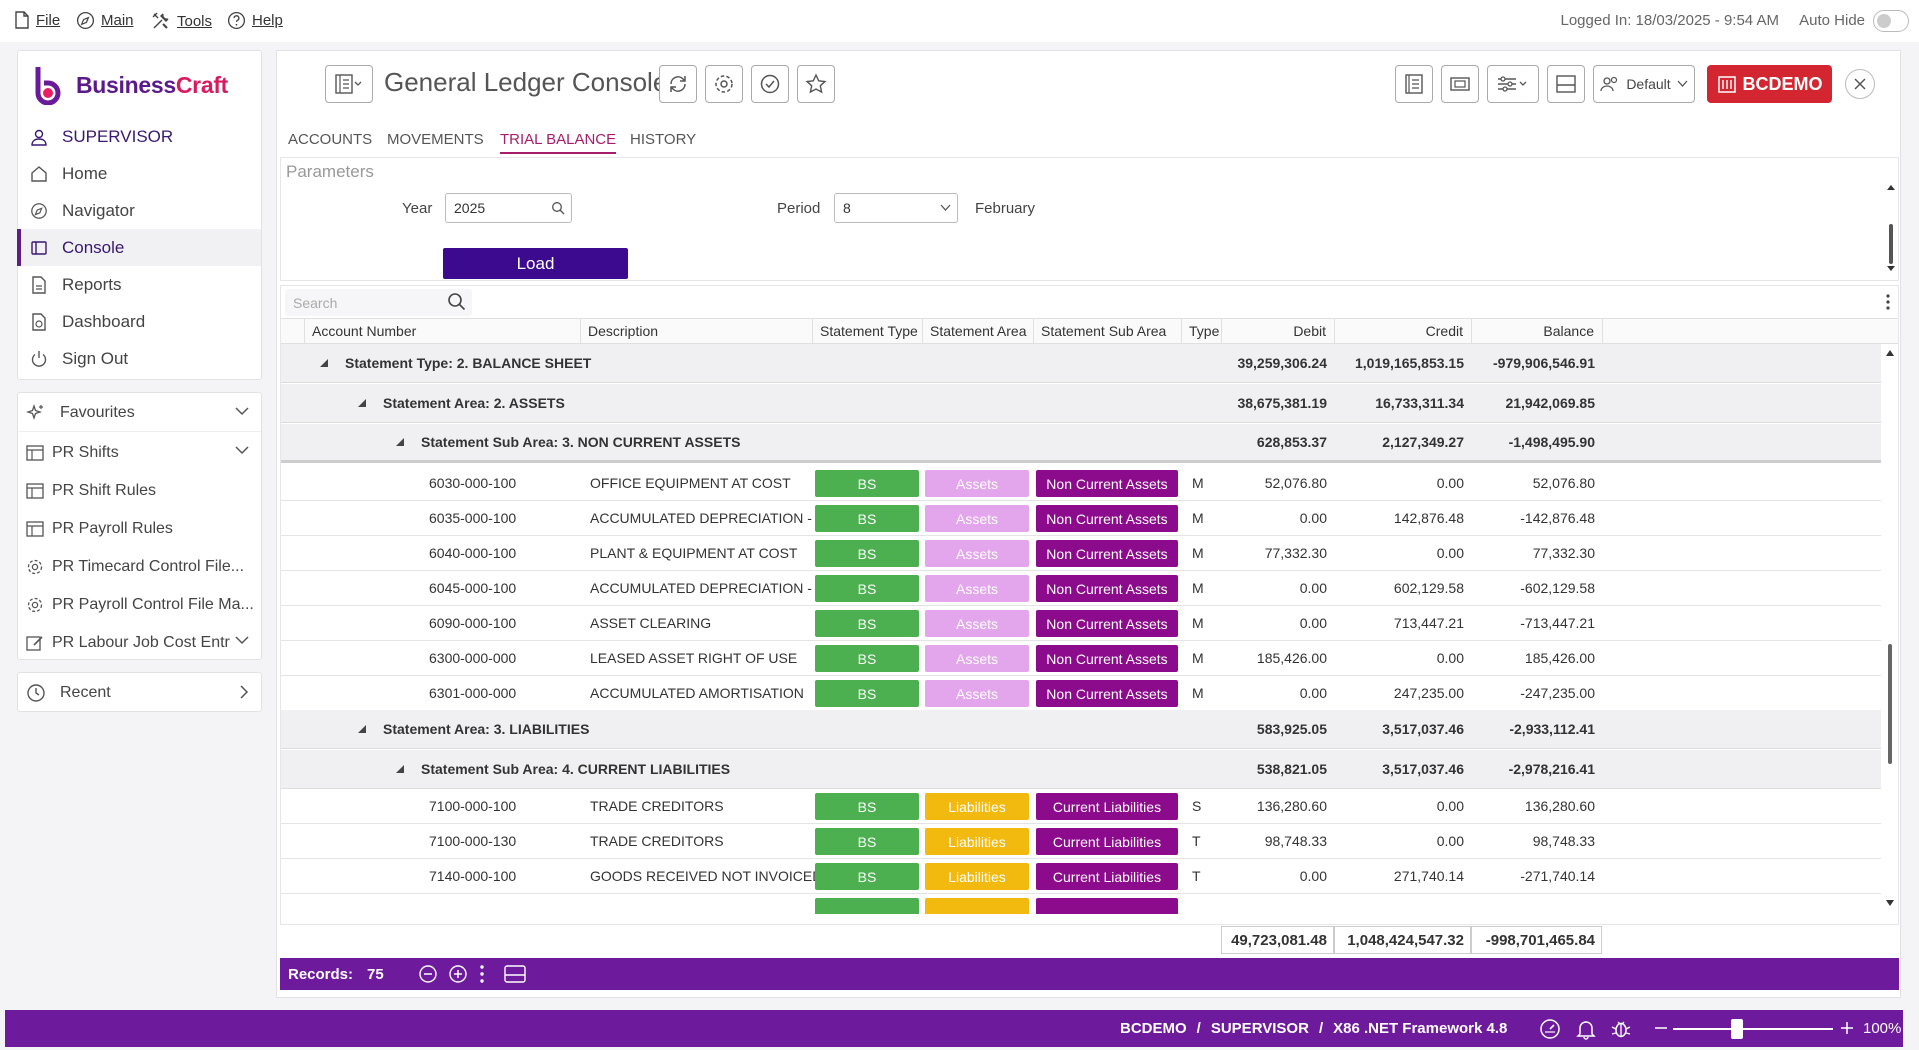  I want to click on close-button, so click(1860, 84).